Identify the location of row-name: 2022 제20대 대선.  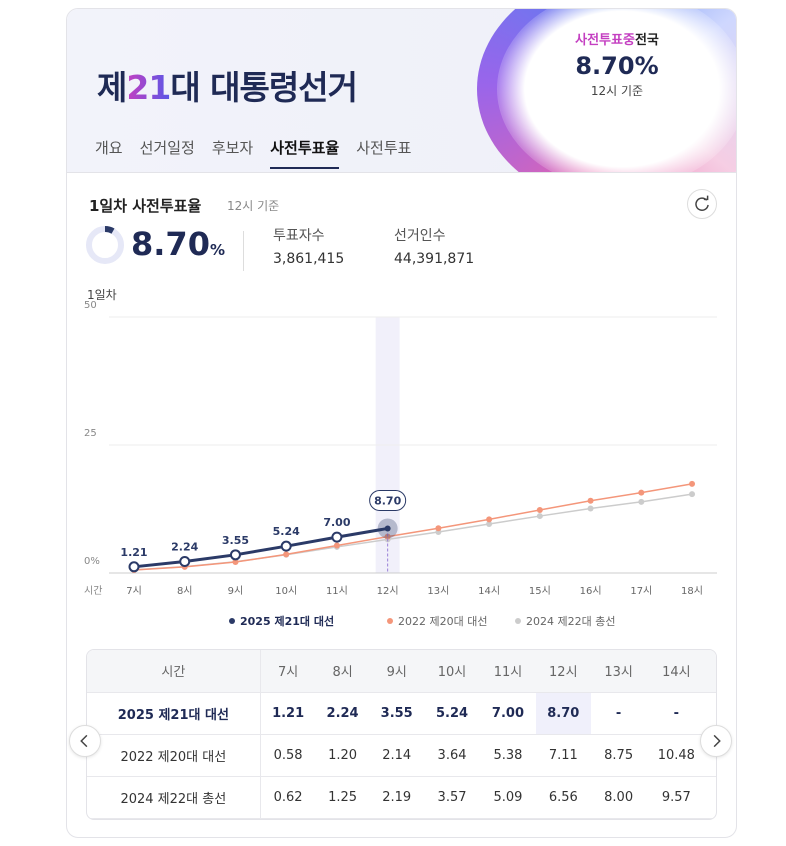
(174, 755).